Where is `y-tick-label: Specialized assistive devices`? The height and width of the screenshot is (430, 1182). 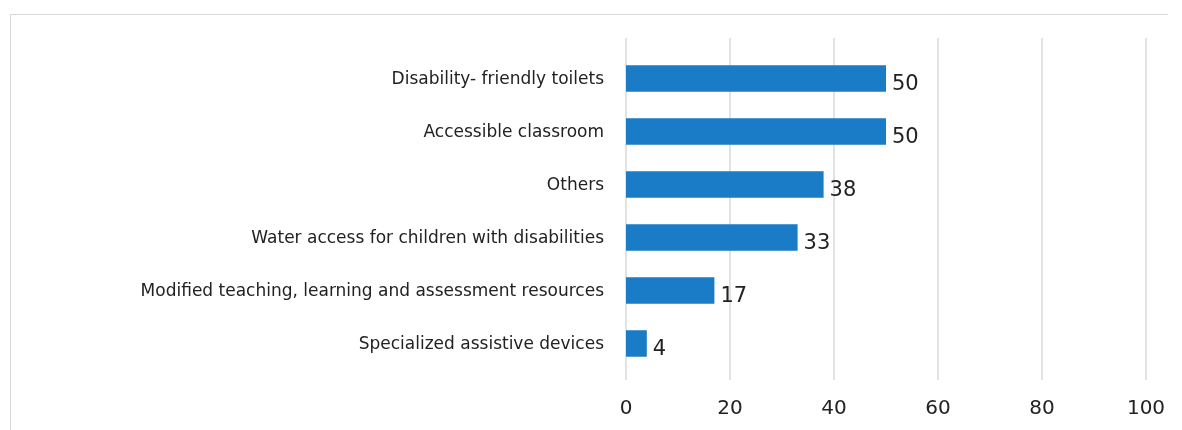
y-tick-label: Specialized assistive devices is located at coordinates (481, 343).